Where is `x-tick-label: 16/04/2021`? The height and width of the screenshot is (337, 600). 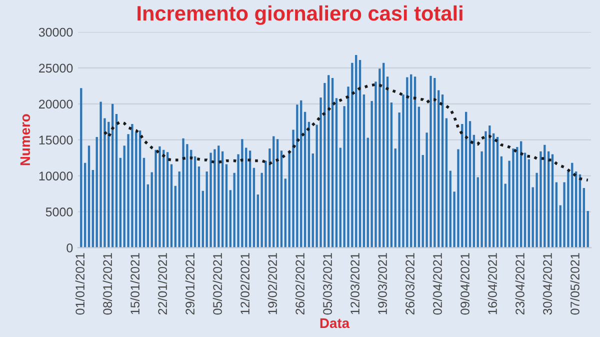 x-tick-label: 16/04/2021 is located at coordinates (492, 283).